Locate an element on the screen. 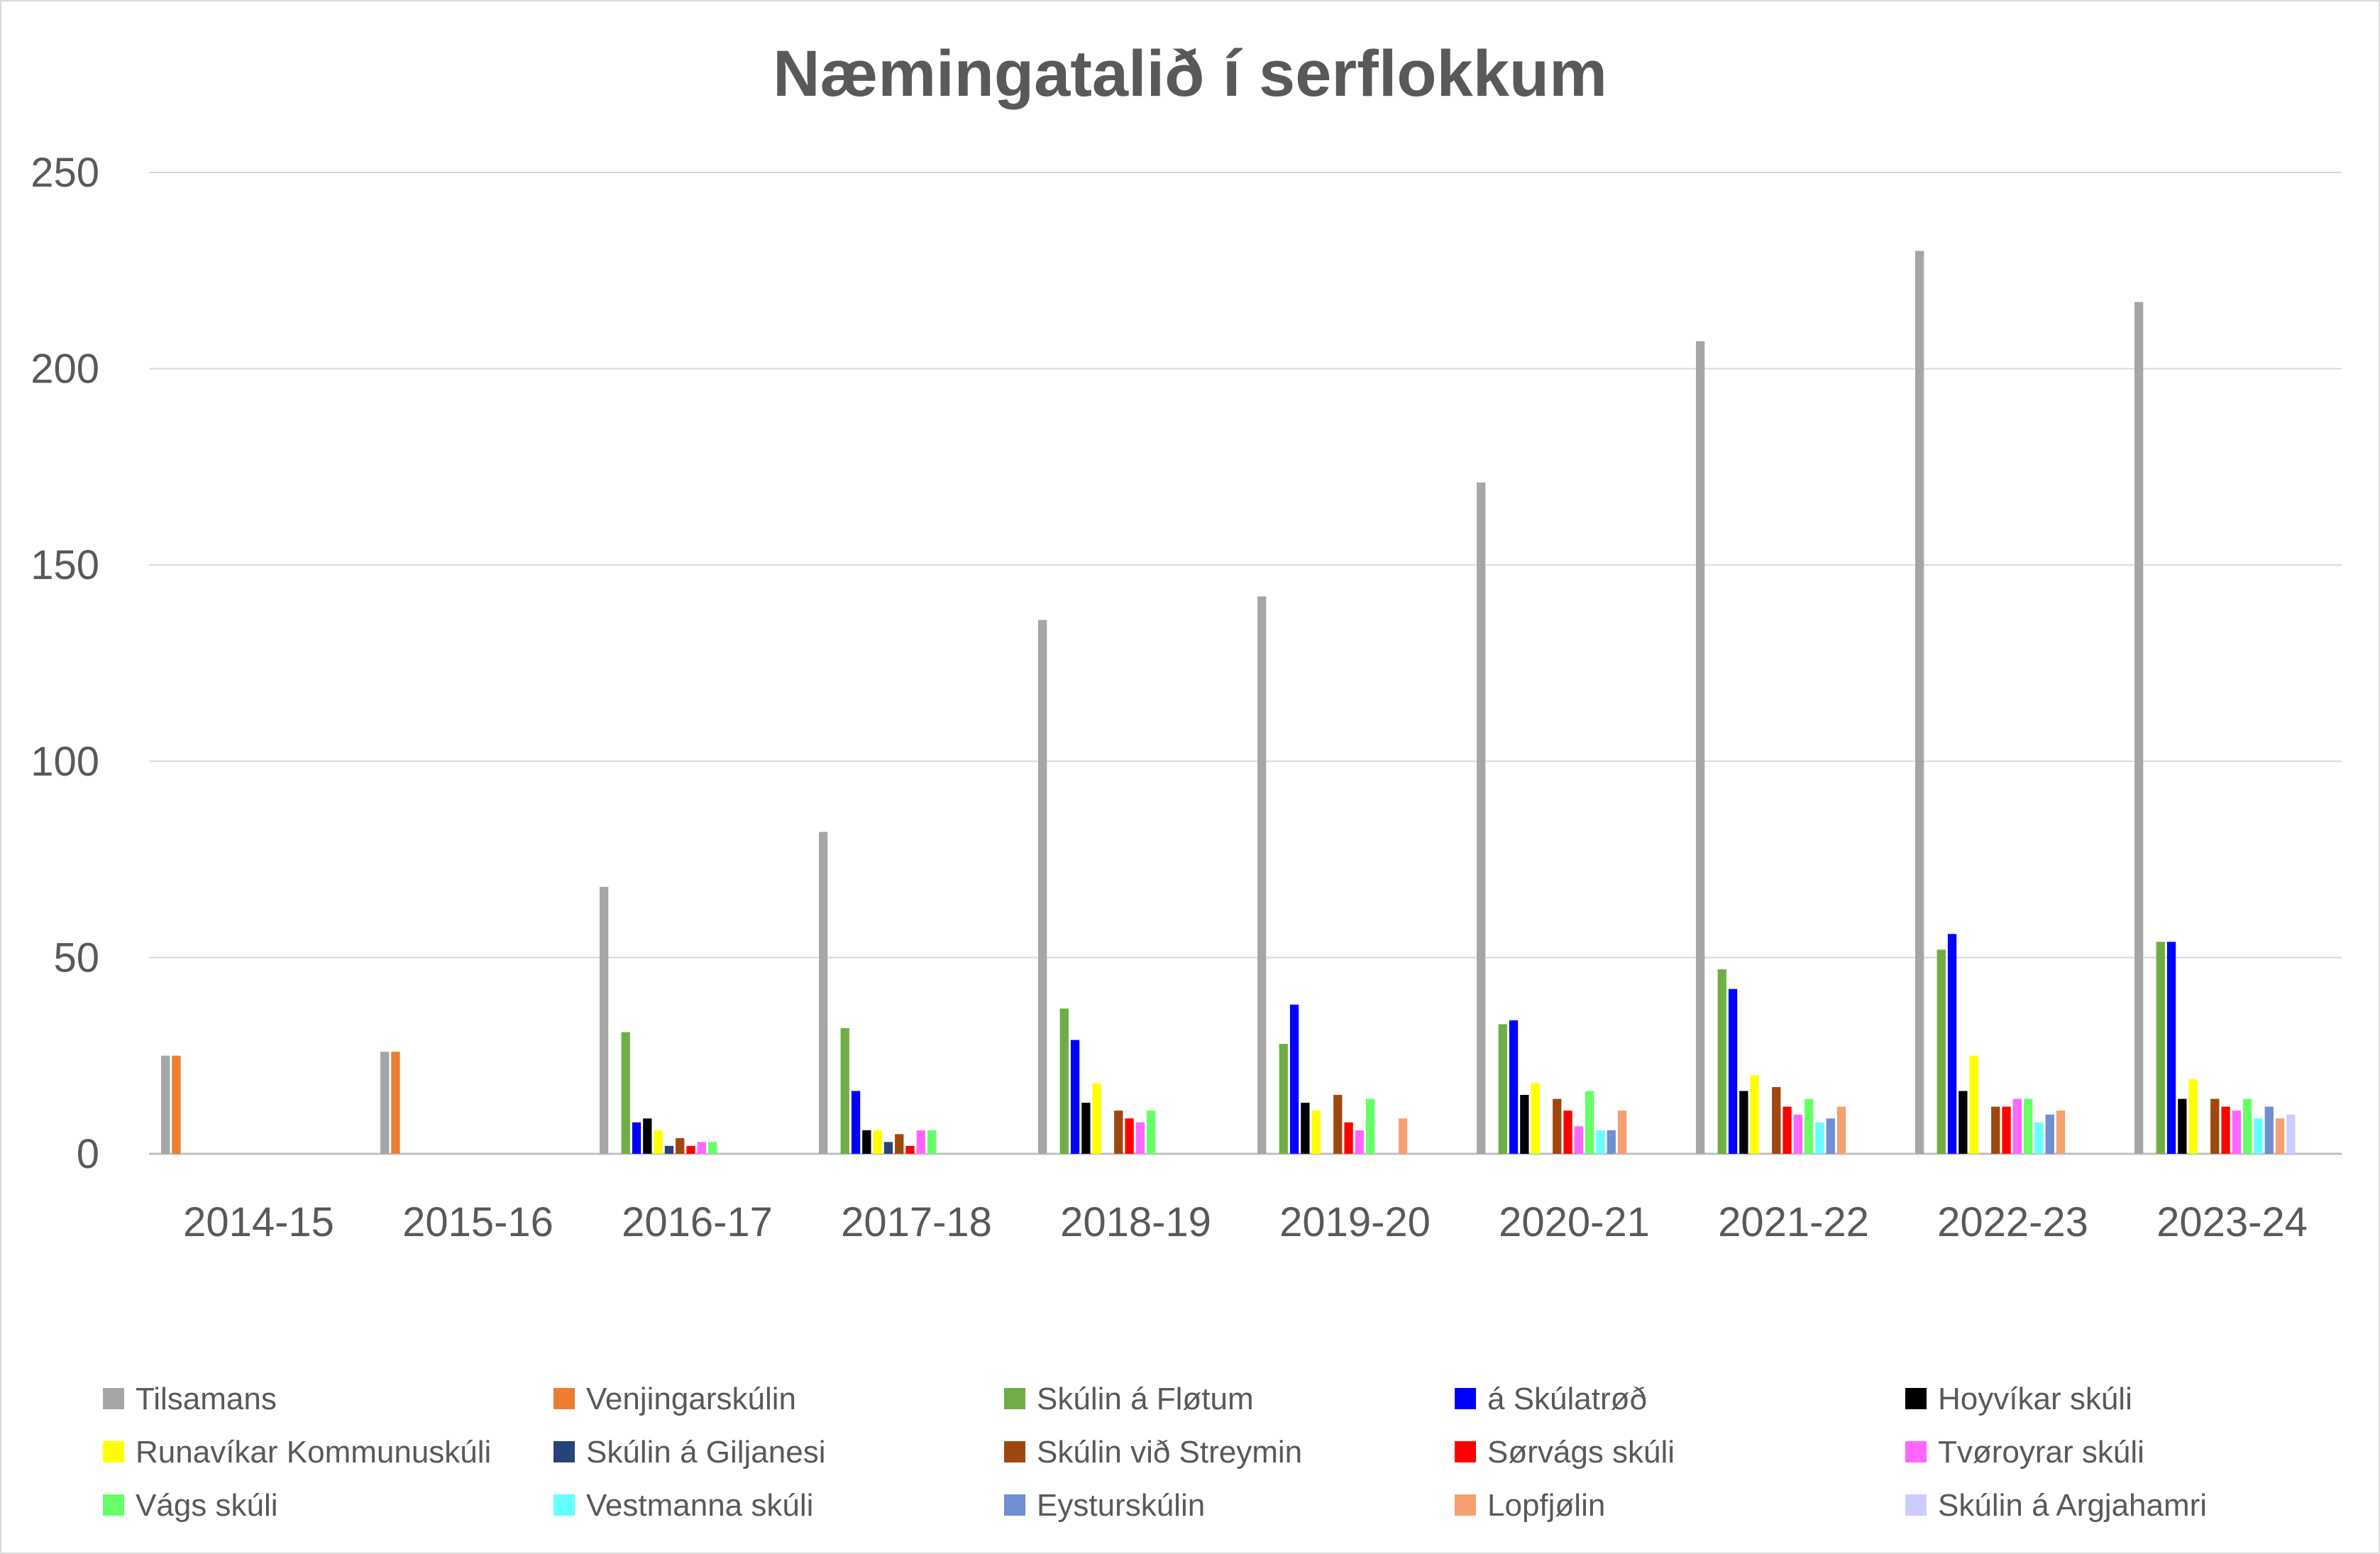  legend-item: Sørvágs skúli is located at coordinates (1565, 1452).